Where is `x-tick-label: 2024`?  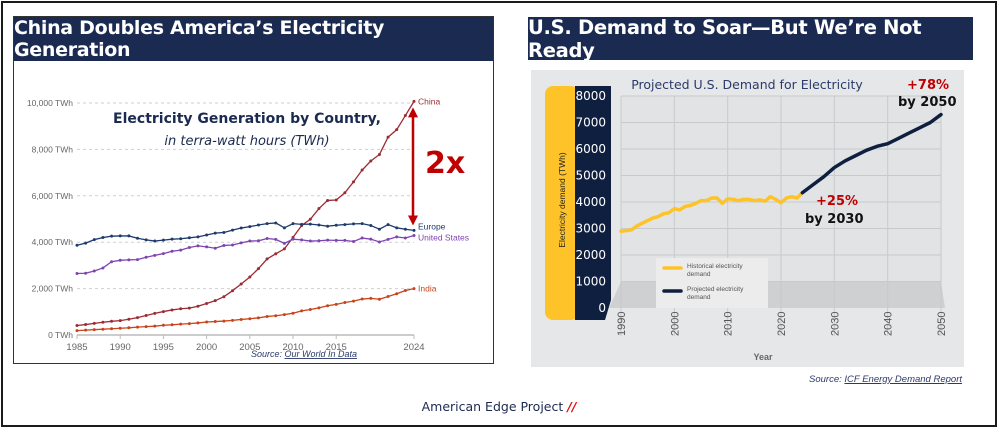 x-tick-label: 2024 is located at coordinates (413, 347).